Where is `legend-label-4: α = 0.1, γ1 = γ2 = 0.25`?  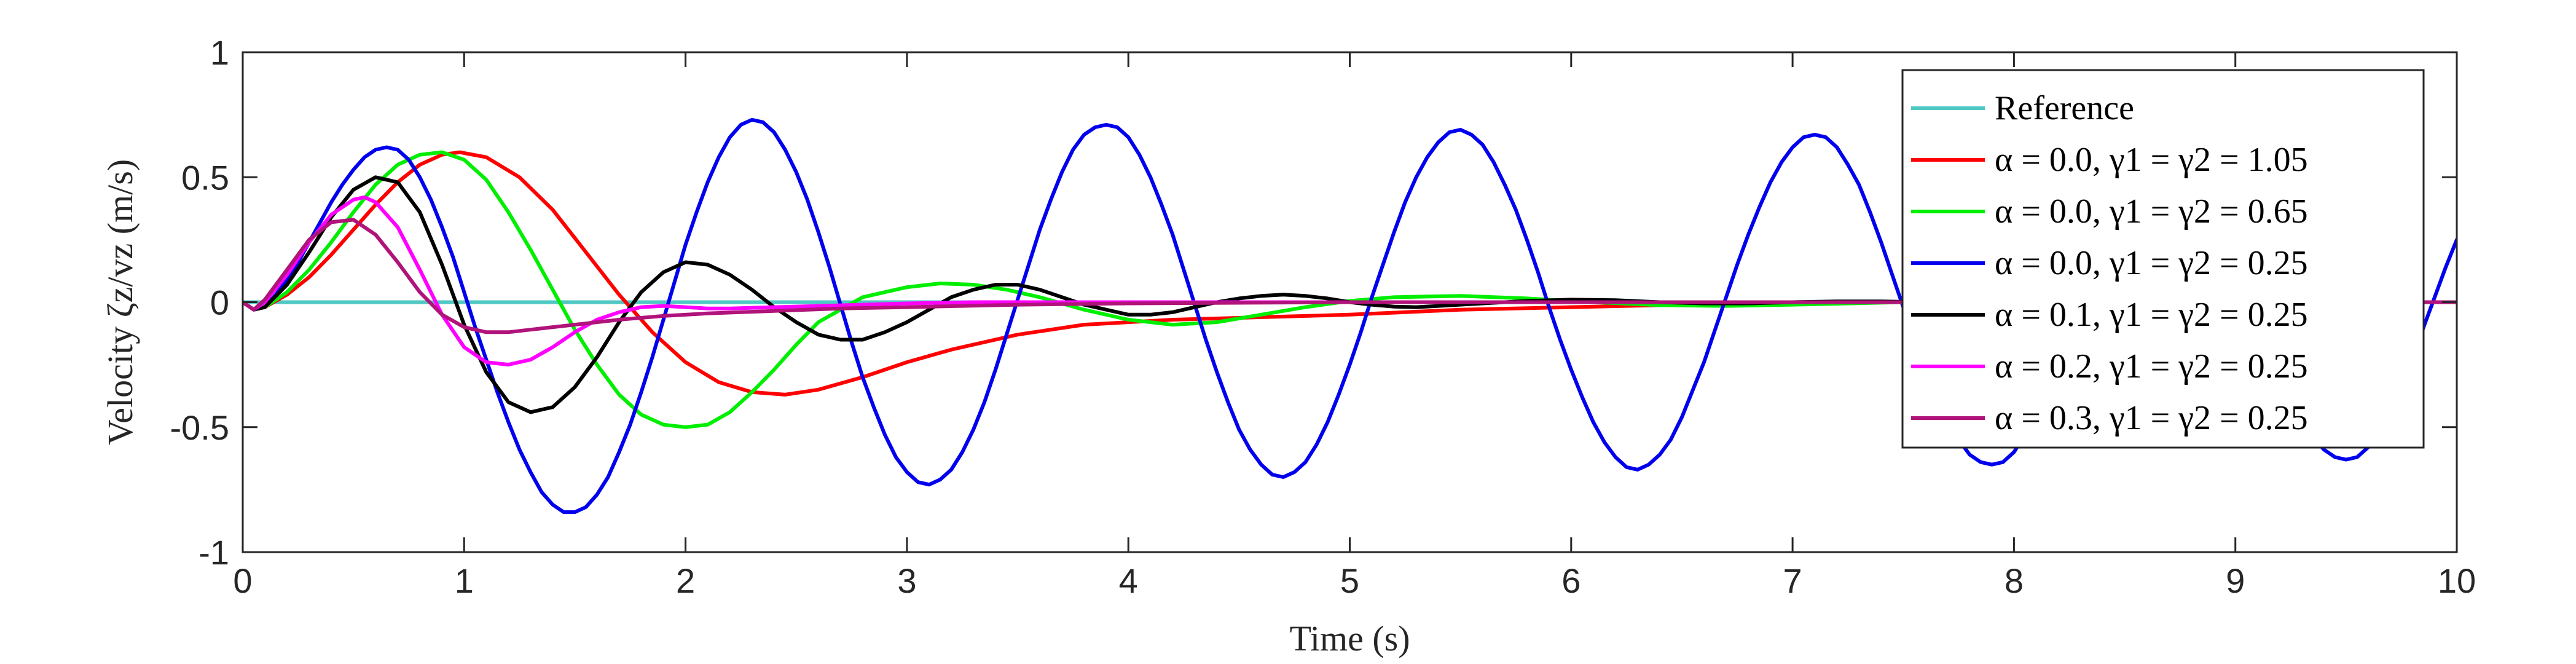 legend-label-4: α = 0.1, γ1 = γ2 = 0.25 is located at coordinates (2151, 315).